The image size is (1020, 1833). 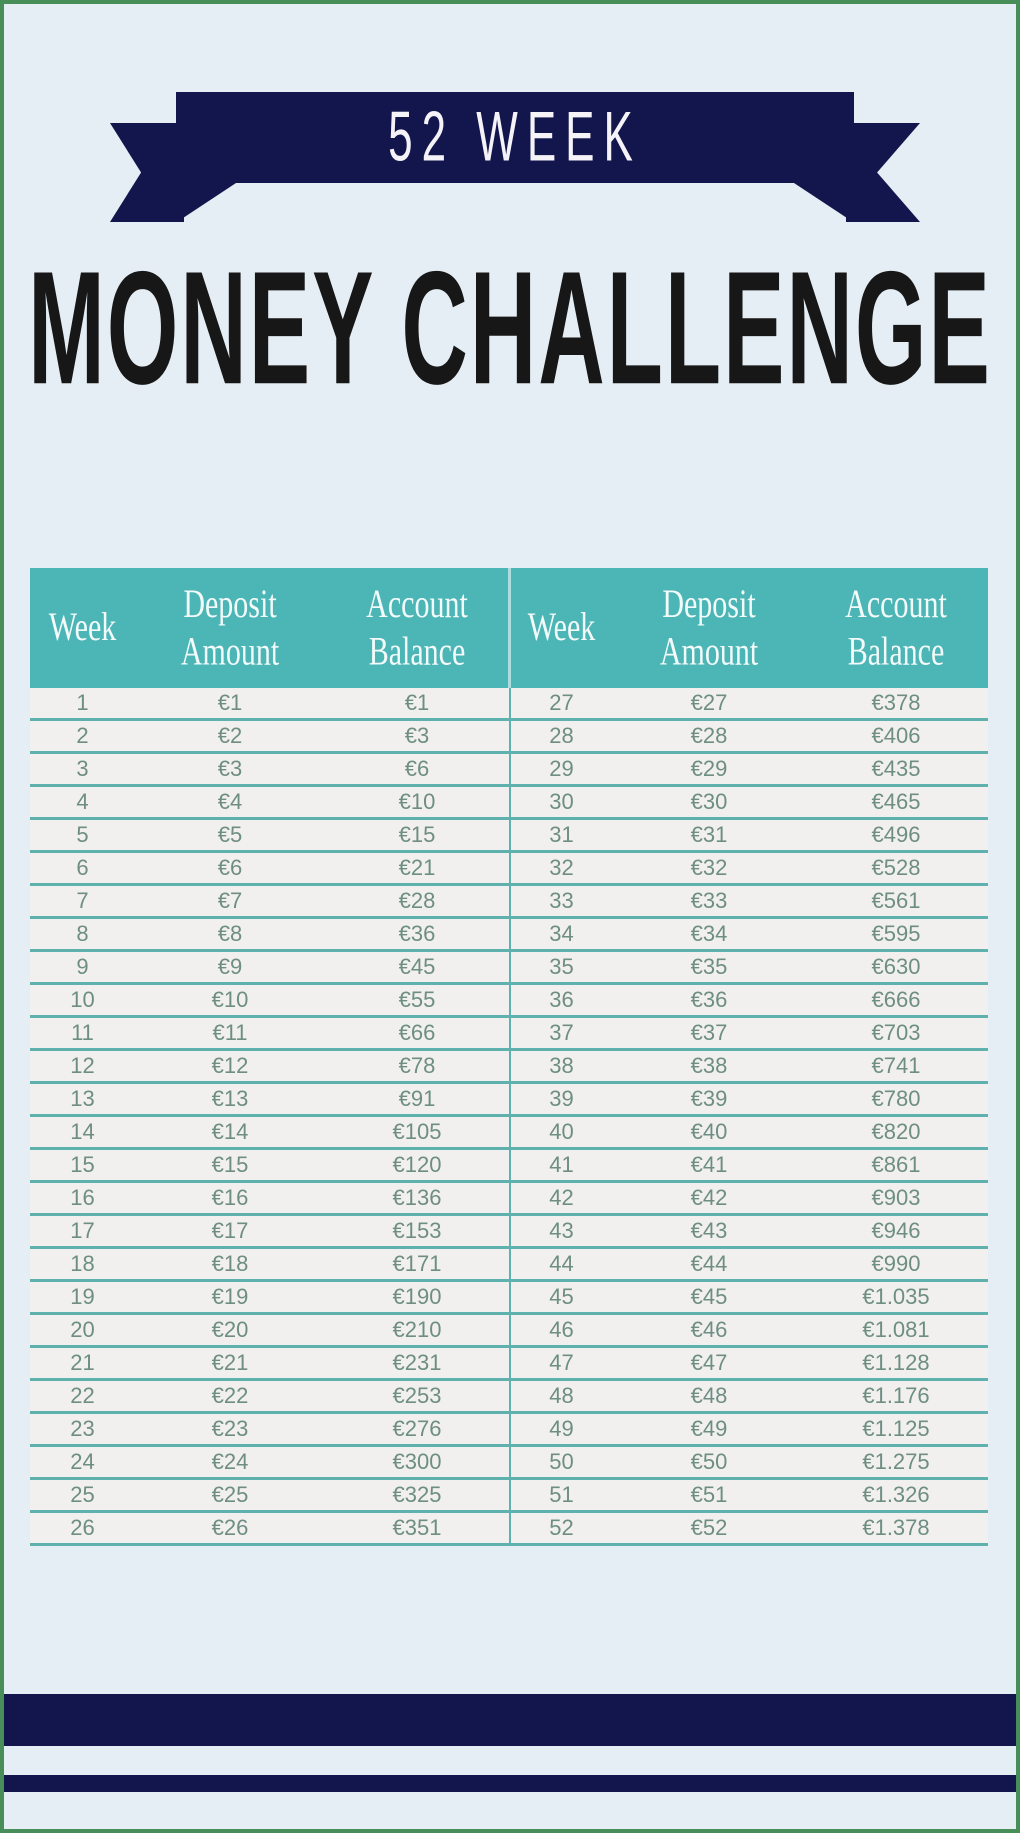 I want to click on week-cell: 38, so click(x=561, y=1065).